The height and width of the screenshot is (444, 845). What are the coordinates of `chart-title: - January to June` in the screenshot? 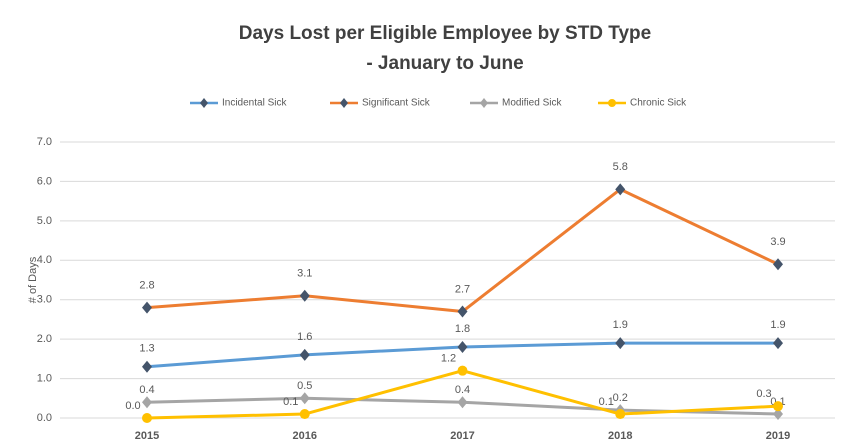 It's located at (444, 63).